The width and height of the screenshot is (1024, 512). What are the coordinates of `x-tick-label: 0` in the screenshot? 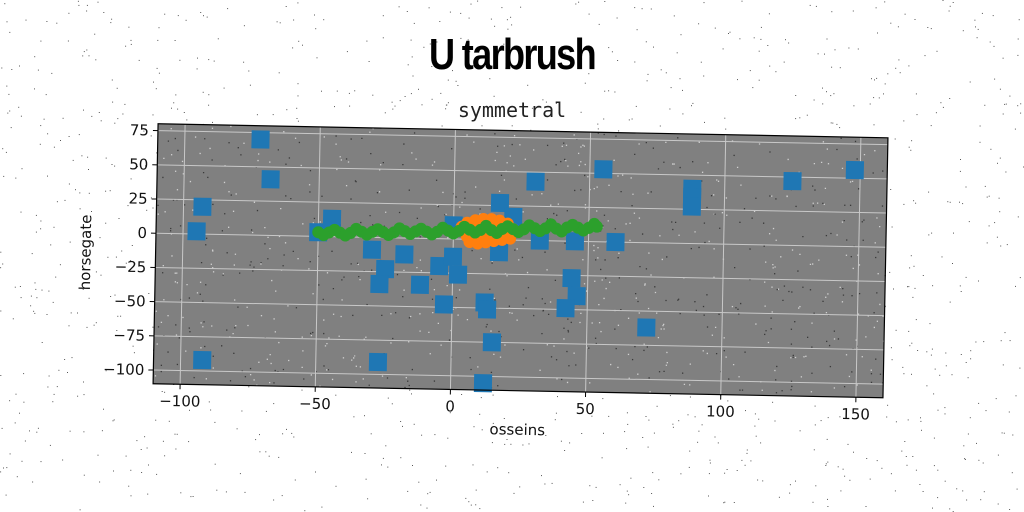 It's located at (450, 406).